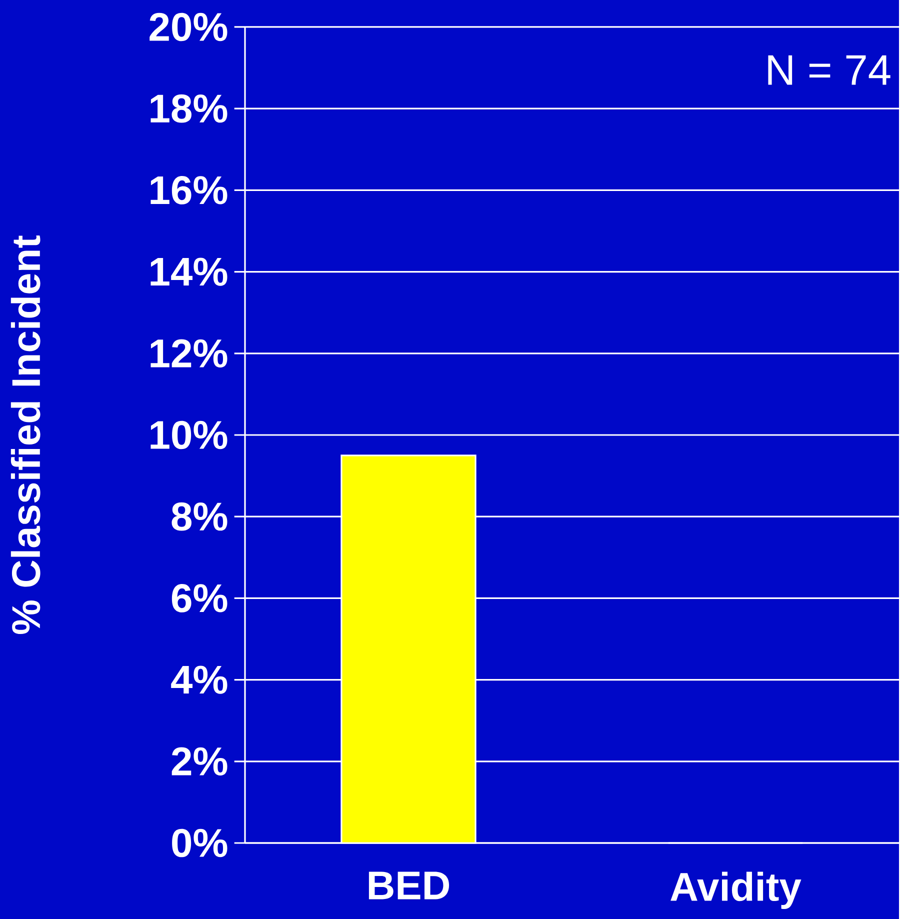 The image size is (900, 919). Describe the element at coordinates (189, 108) in the screenshot. I see `y-tick-label: 18%` at that location.